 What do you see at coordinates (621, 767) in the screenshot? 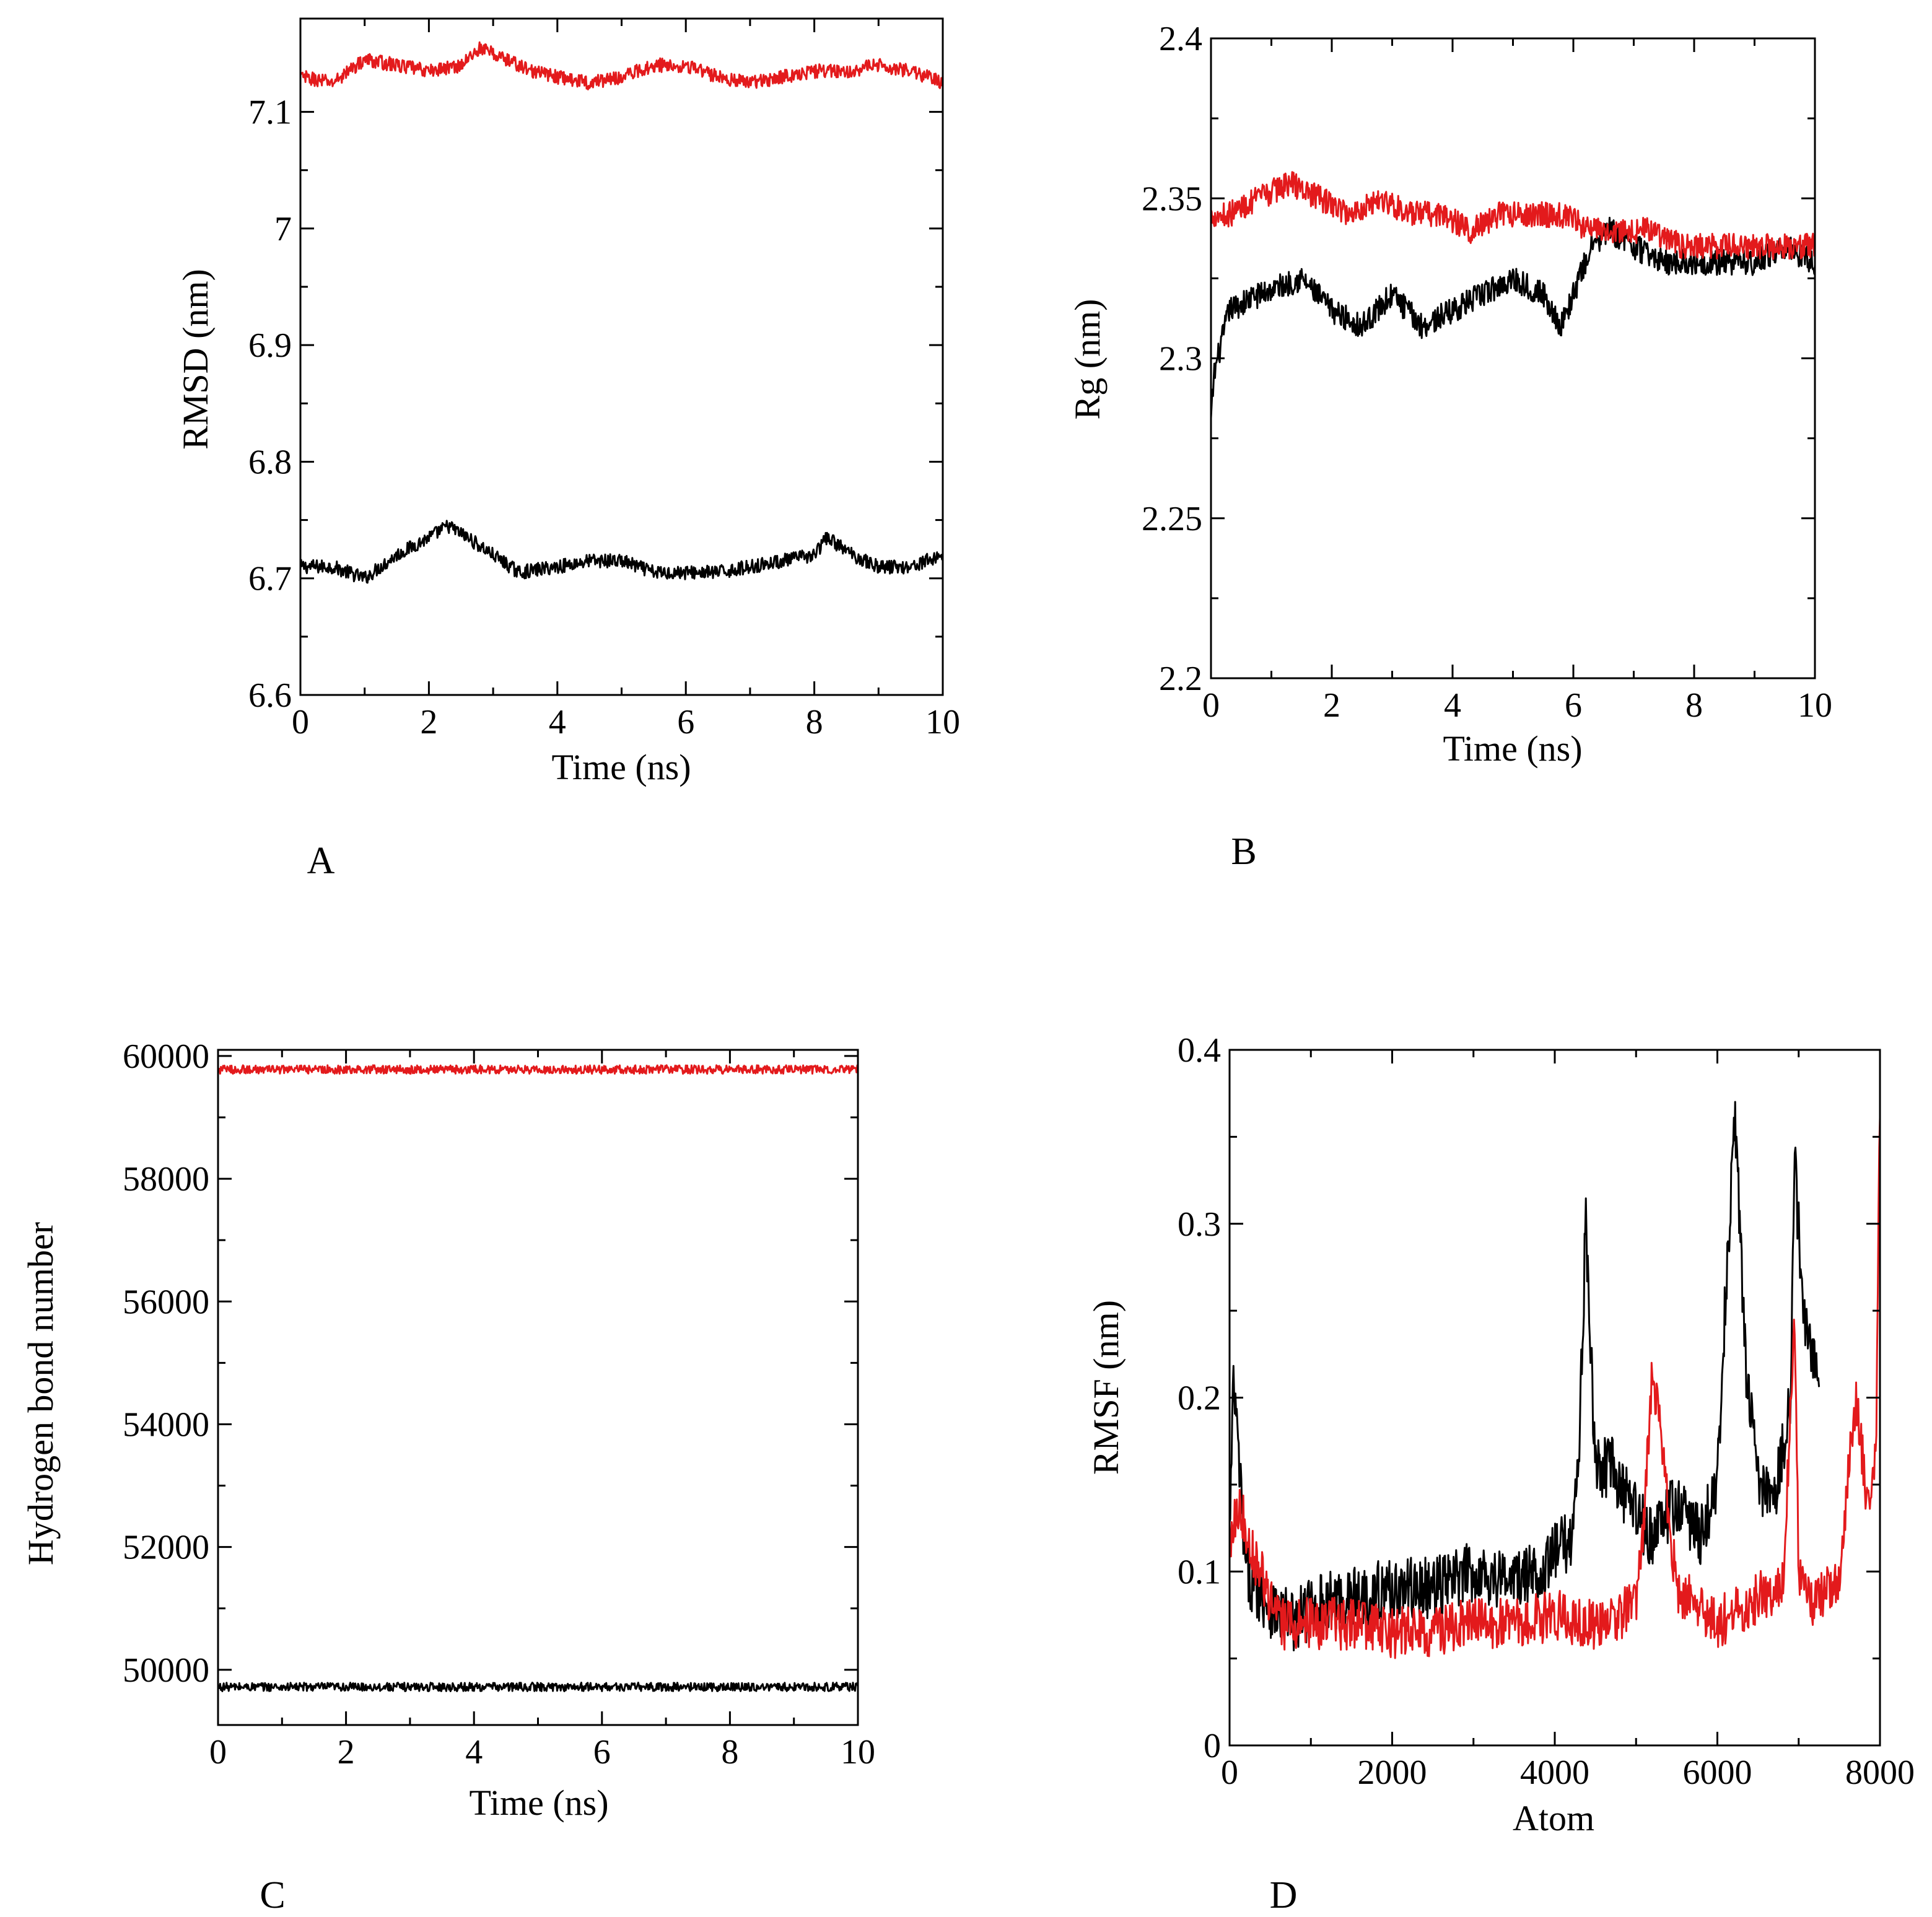
I see `panel-a-x-axis-label: Time (ns)` at bounding box center [621, 767].